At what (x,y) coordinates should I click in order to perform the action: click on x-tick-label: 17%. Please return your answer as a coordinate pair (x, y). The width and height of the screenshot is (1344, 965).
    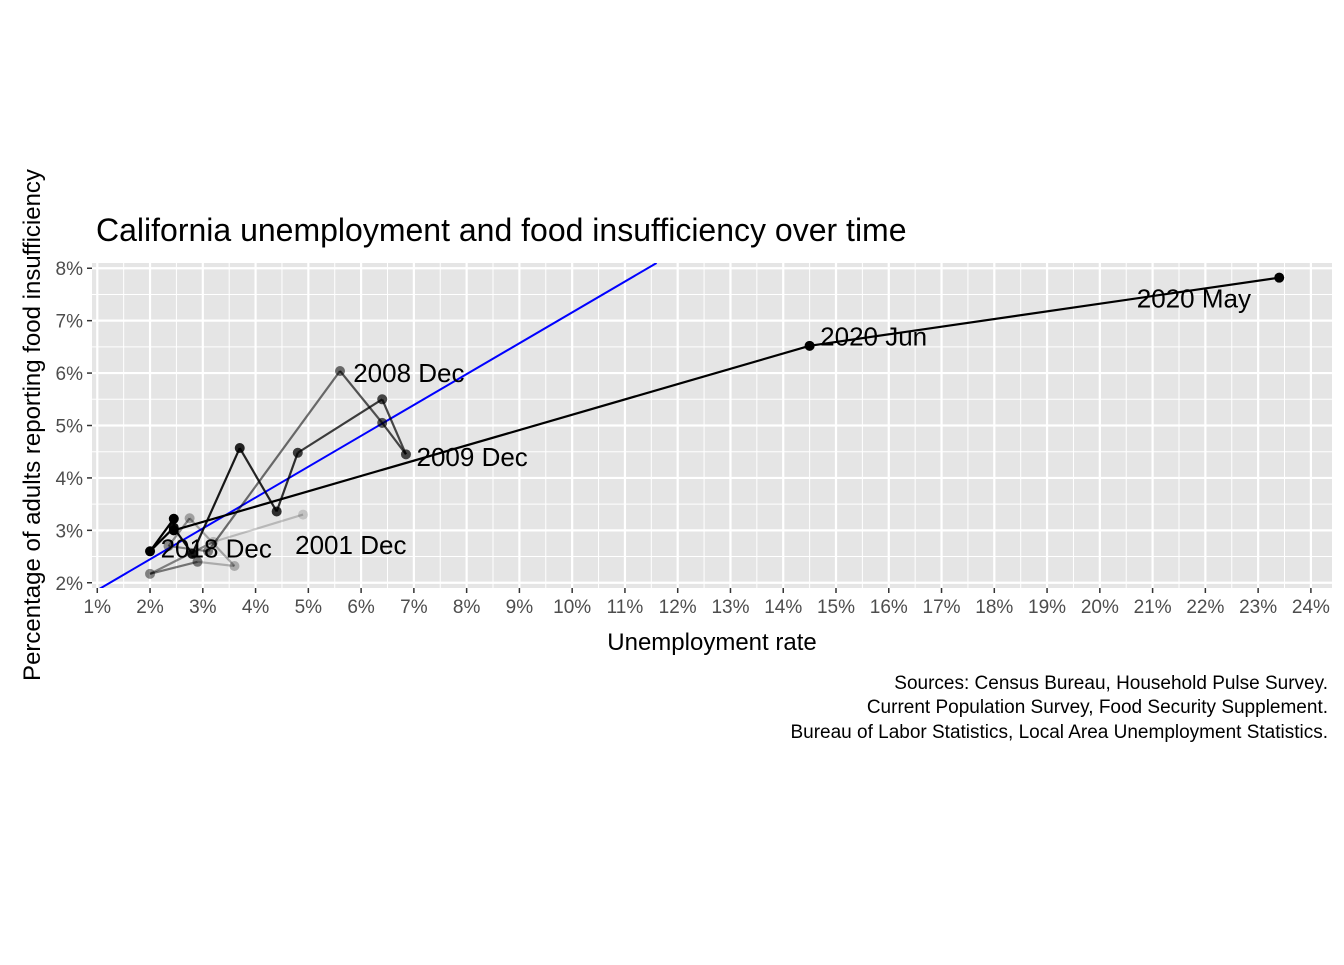
    Looking at the image, I should click on (942, 607).